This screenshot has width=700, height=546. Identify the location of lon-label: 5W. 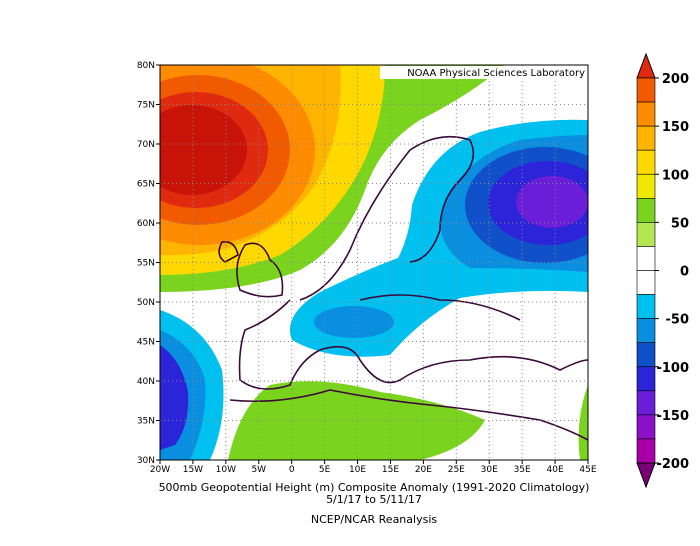
(258, 470).